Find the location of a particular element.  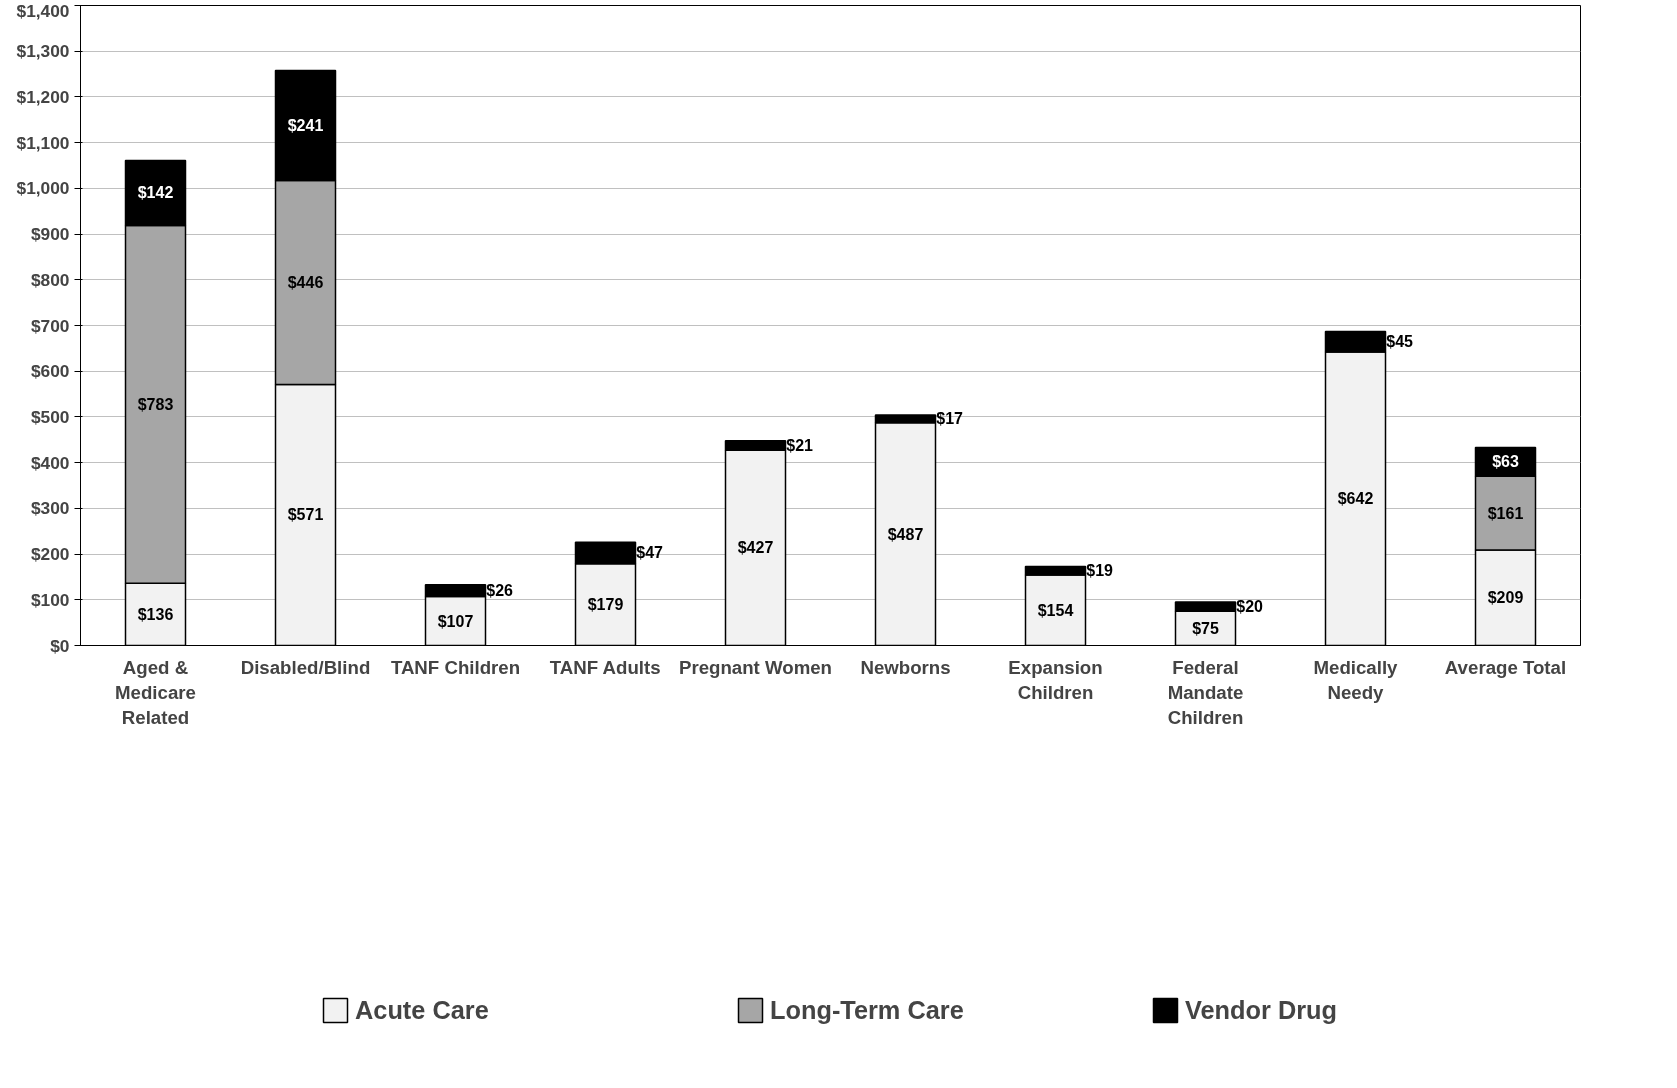

y-tick-label: $900 is located at coordinates (50, 234).